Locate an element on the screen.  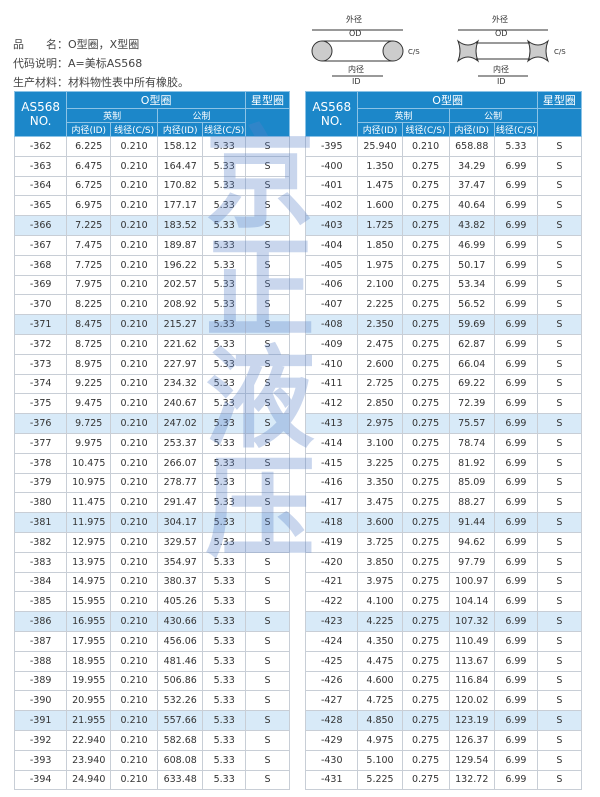
table-cell: 1.975 is located at coordinates (380, 265).